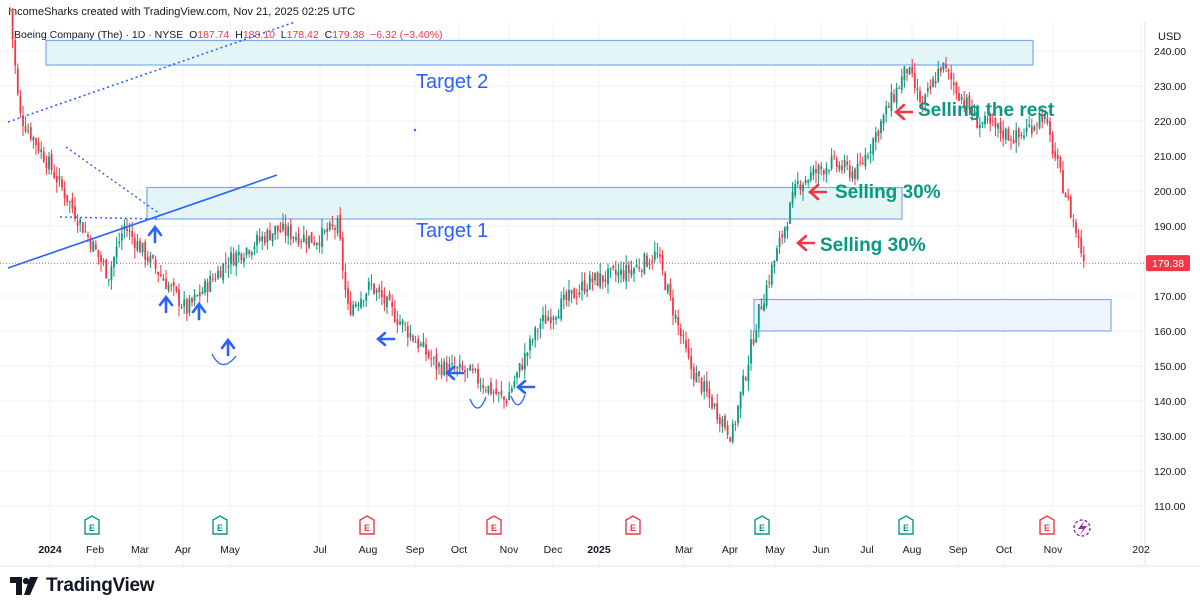  I want to click on event-lightning-icon, so click(1082, 528).